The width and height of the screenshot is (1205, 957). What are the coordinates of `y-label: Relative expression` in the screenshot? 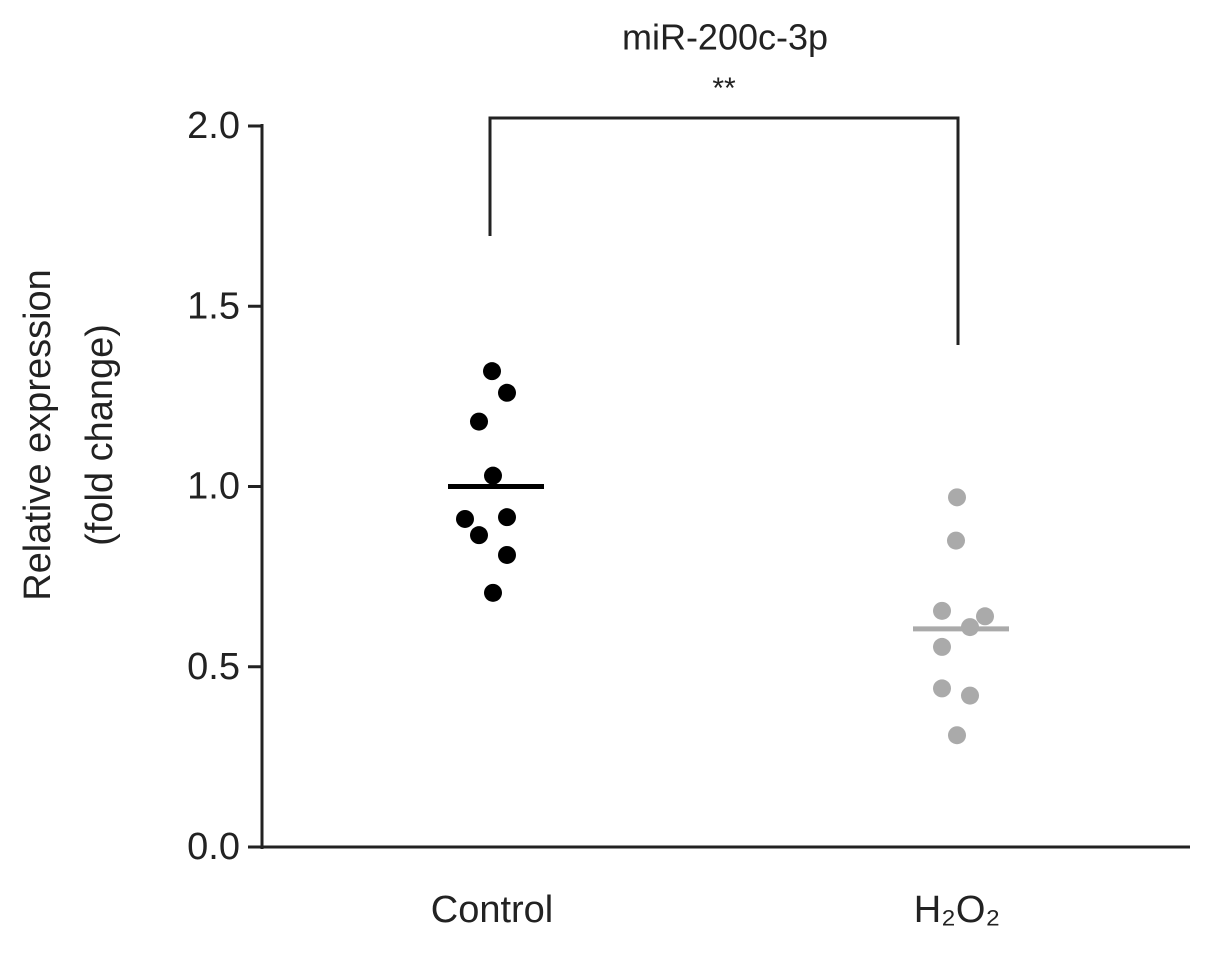 It's located at (38, 435).